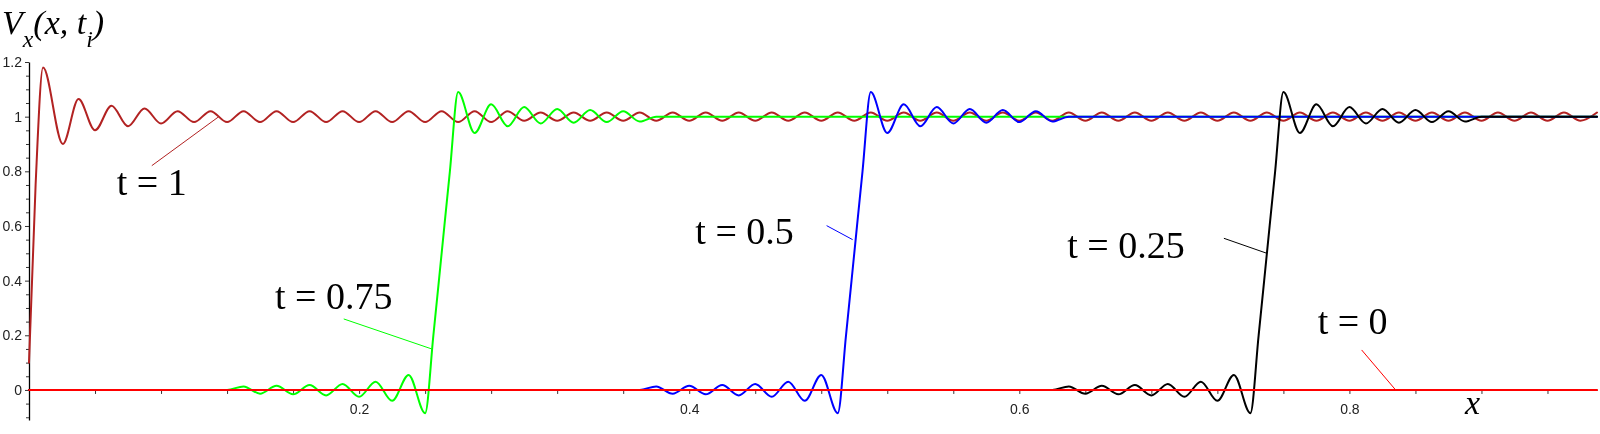 The width and height of the screenshot is (1600, 434). I want to click on x-tick-label: 0.4, so click(689, 408).